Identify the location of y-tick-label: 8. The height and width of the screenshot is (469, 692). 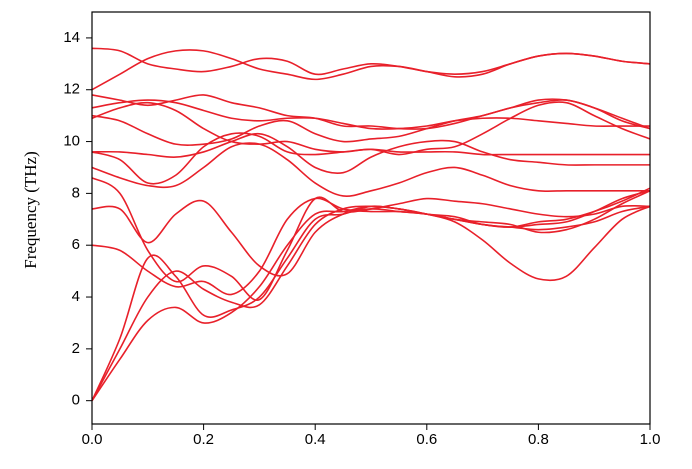
(76, 192).